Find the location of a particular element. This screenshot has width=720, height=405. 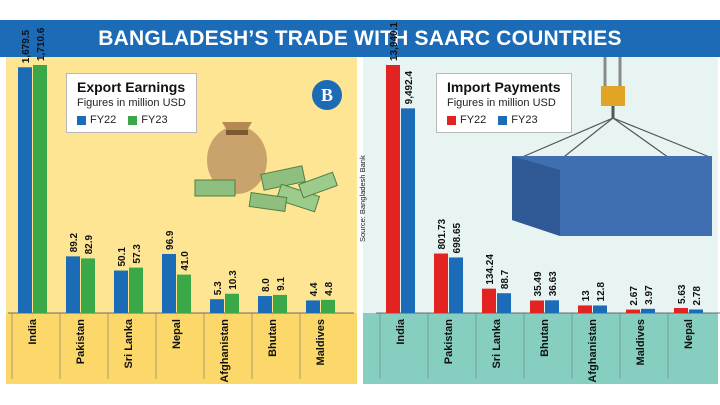

import-chart-title: Import Payments is located at coordinates (504, 87).